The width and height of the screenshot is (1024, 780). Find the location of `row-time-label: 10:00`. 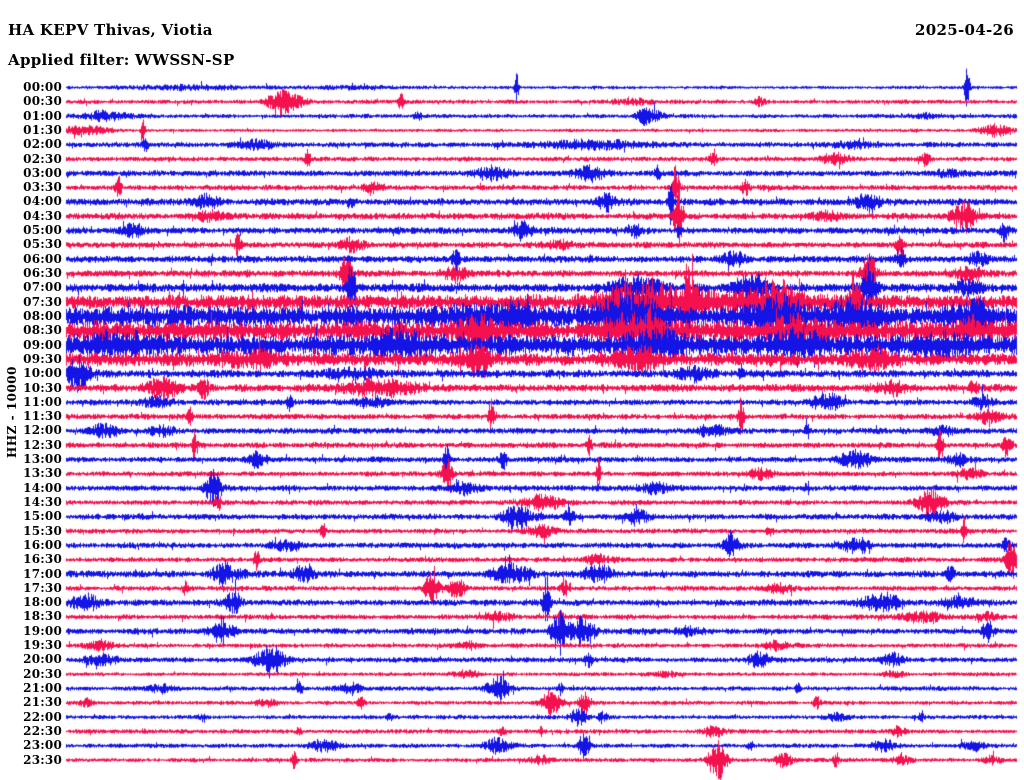

row-time-label: 10:00 is located at coordinates (42, 373).